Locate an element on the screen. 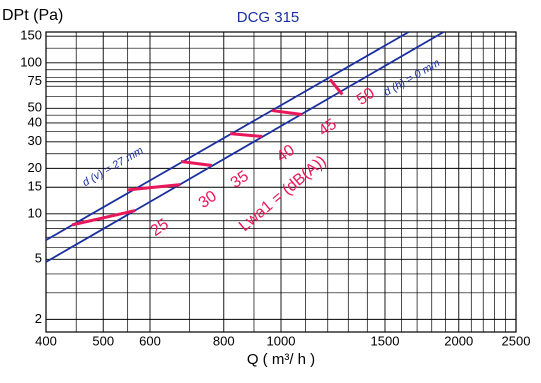  series-label: 50 is located at coordinates (366, 97).